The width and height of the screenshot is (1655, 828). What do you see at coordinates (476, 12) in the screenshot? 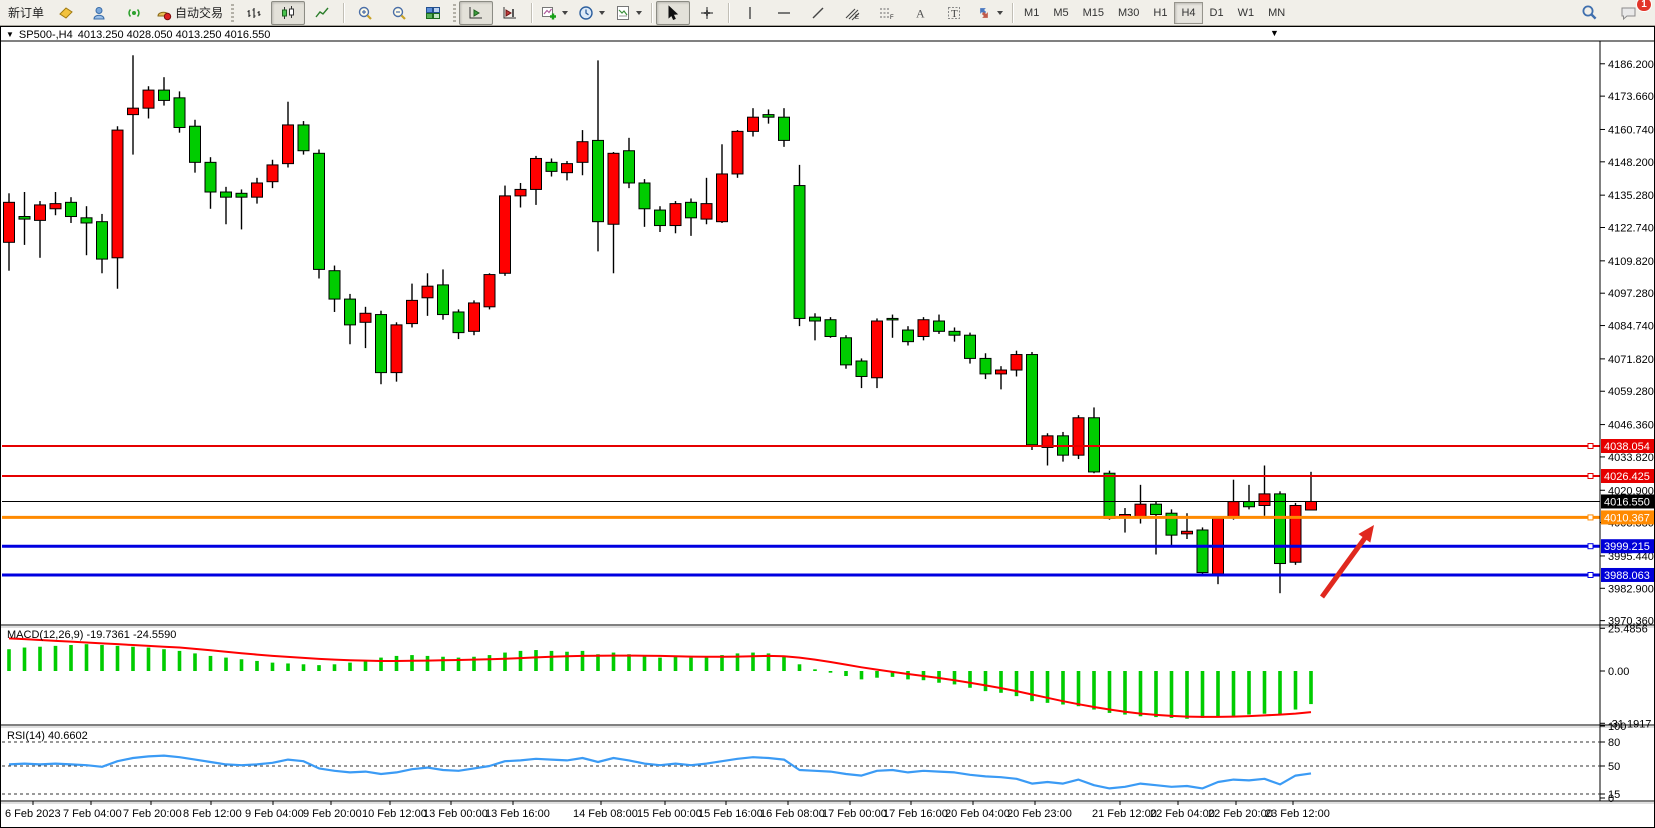
I see `auto-scroll-button` at bounding box center [476, 12].